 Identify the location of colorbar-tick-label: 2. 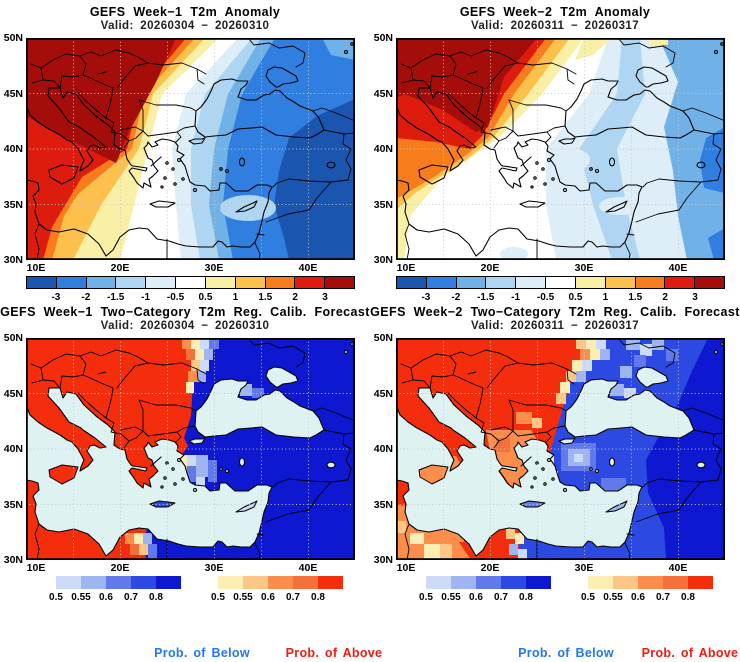
(295, 297).